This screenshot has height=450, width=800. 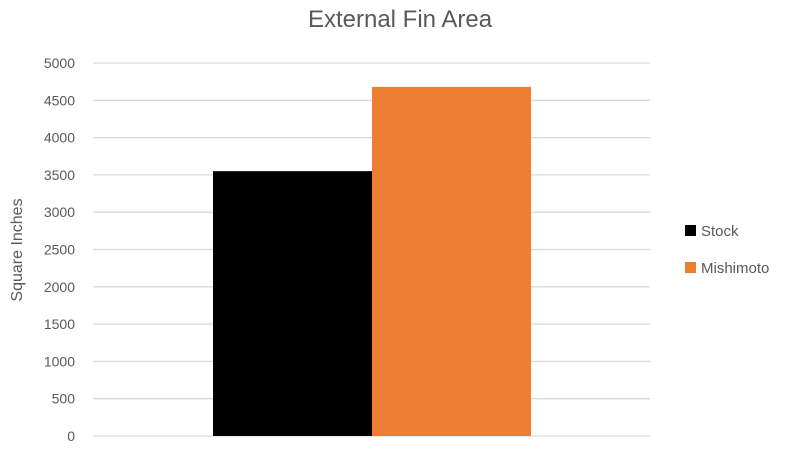 I want to click on y-tick-label: 3000, so click(x=59, y=212).